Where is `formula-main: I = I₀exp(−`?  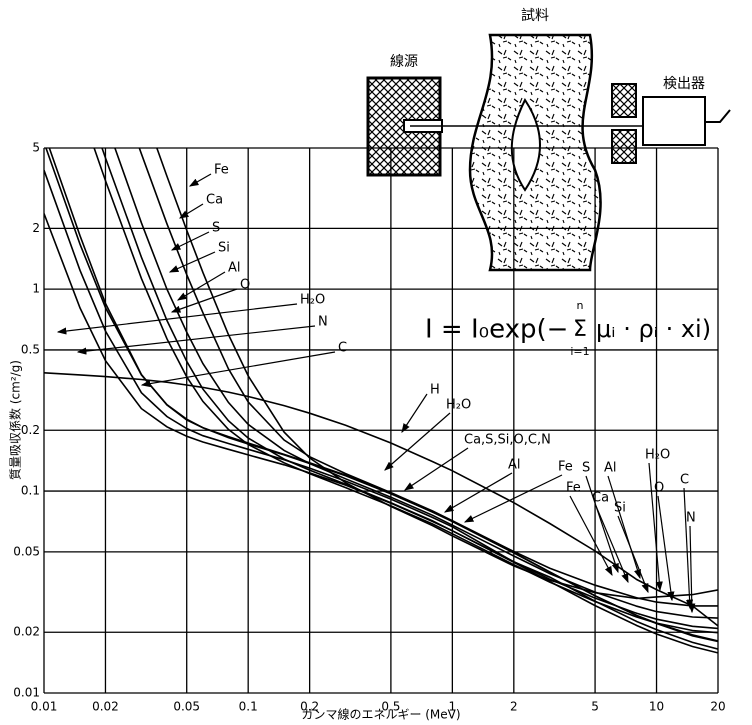
formula-main: I = I₀exp(− is located at coordinates (496, 330).